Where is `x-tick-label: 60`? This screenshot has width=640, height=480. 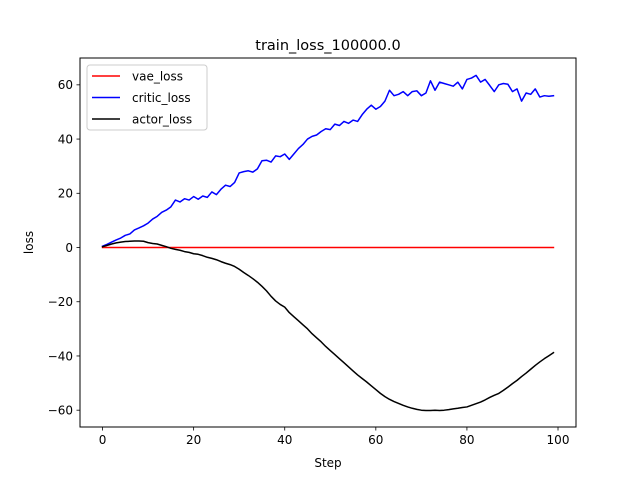
x-tick-label: 60 is located at coordinates (375, 440).